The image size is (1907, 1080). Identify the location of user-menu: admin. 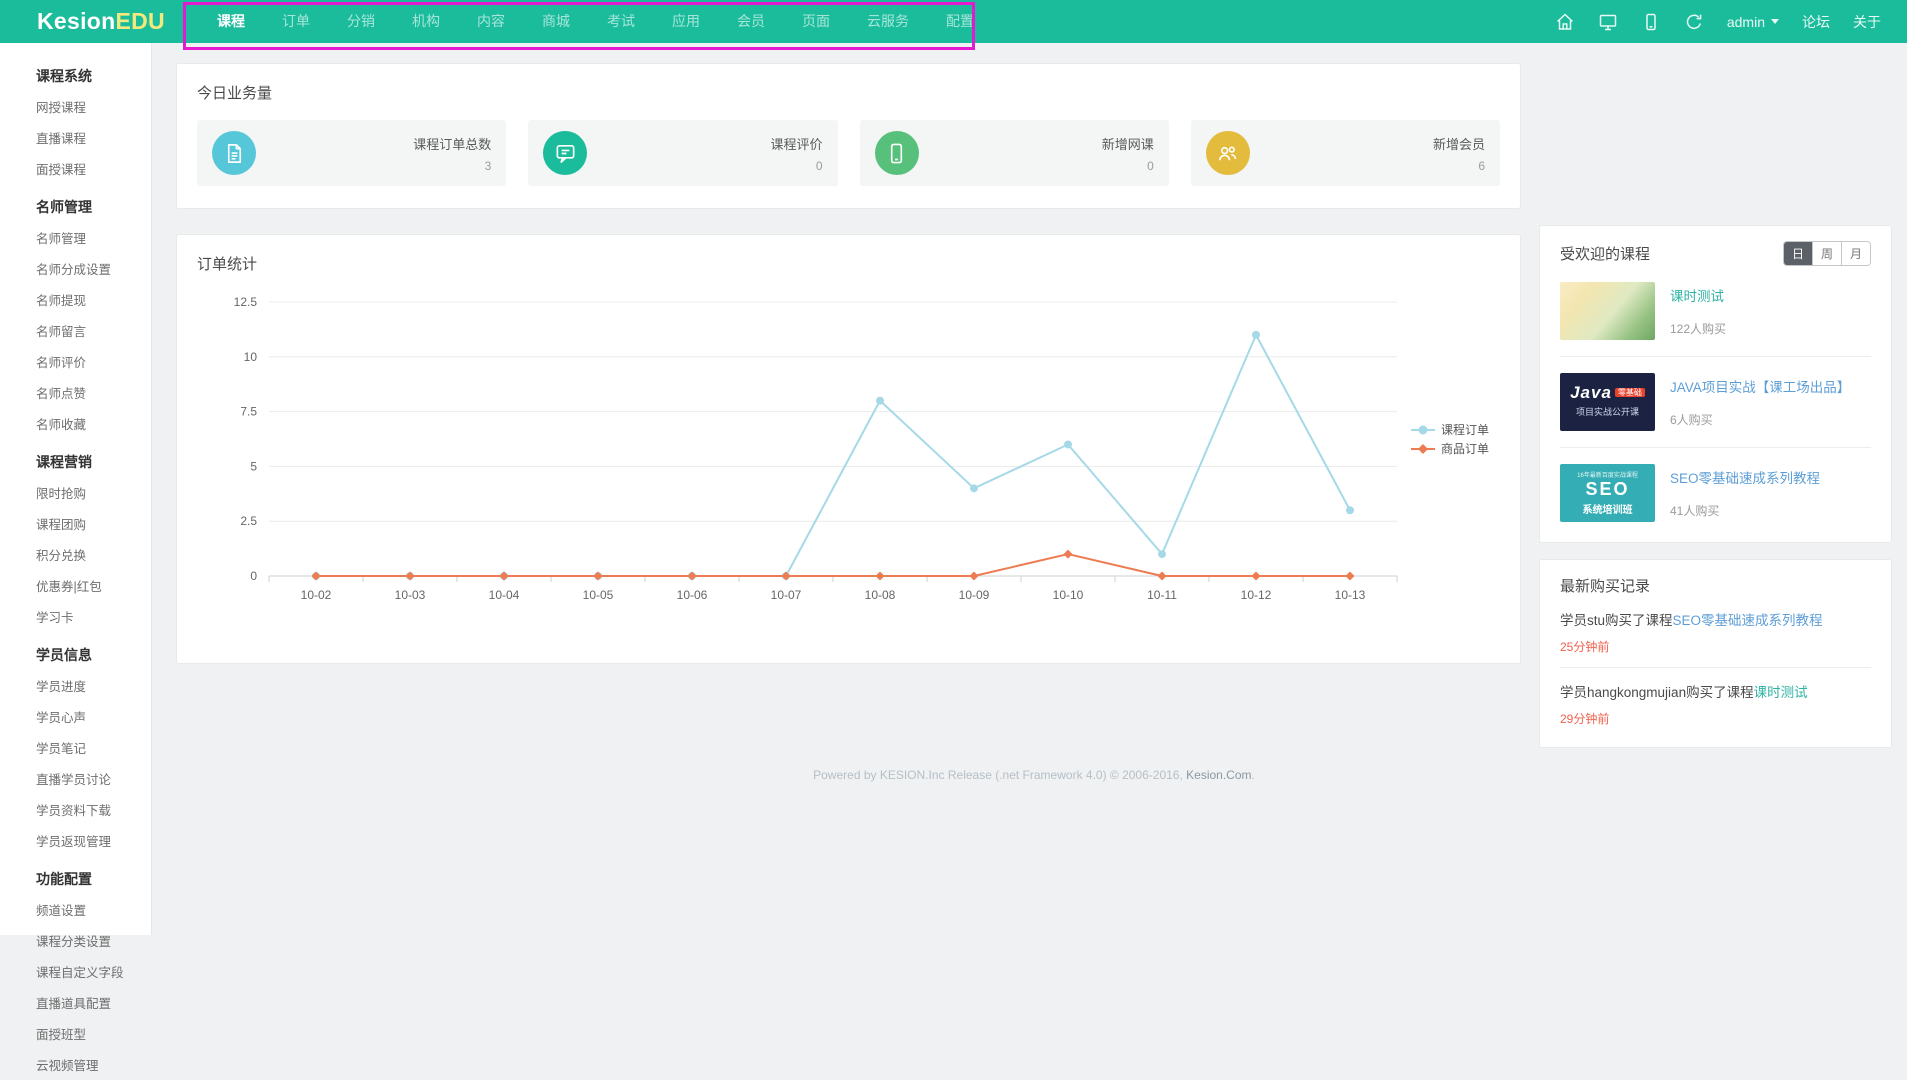
(1753, 22).